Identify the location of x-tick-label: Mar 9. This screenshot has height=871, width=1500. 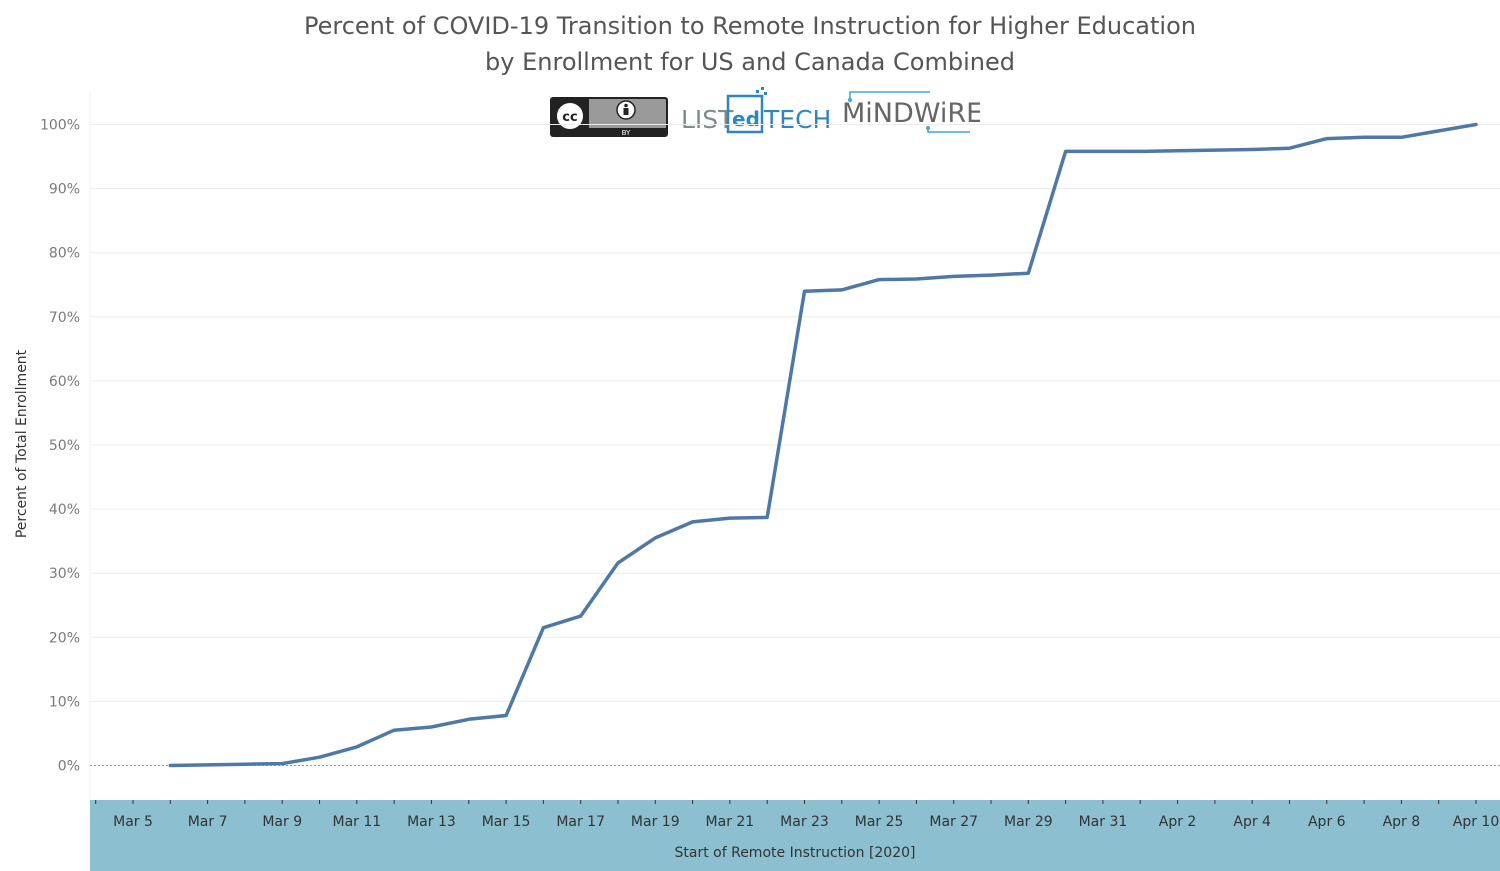
(282, 822).